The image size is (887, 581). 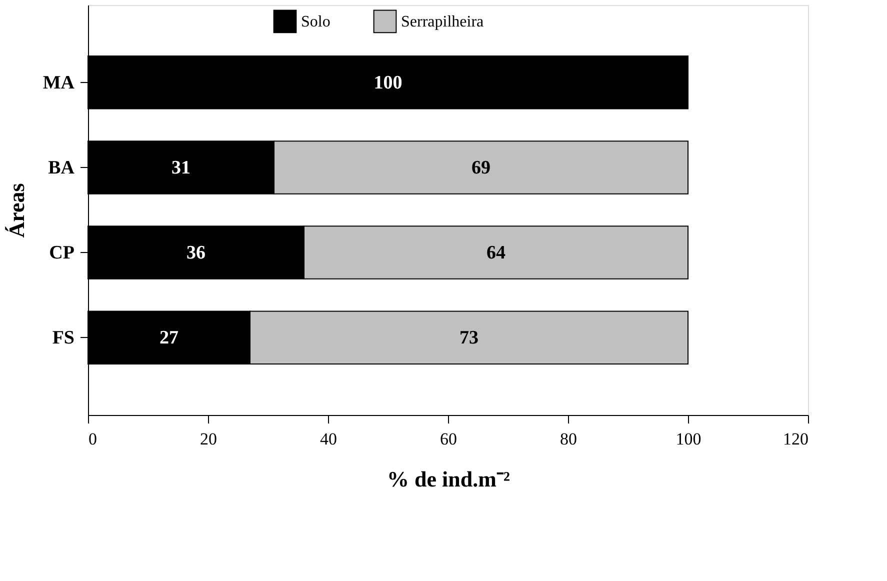 What do you see at coordinates (469, 338) in the screenshot?
I see `data-label: 73` at bounding box center [469, 338].